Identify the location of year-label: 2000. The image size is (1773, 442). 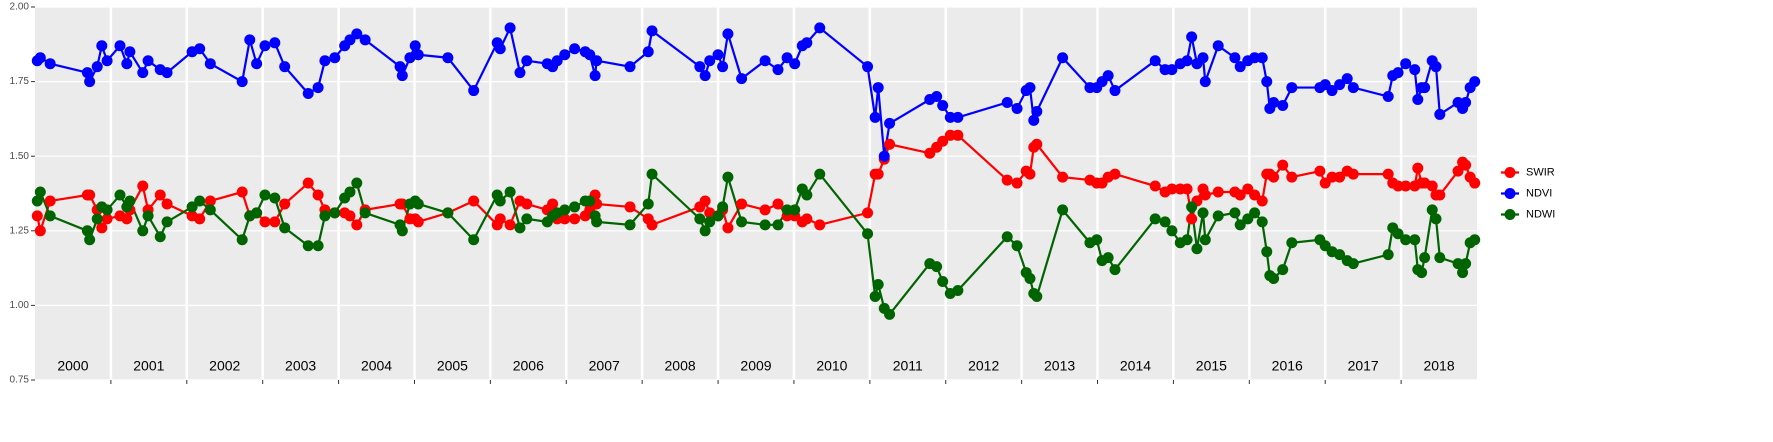
(72, 366).